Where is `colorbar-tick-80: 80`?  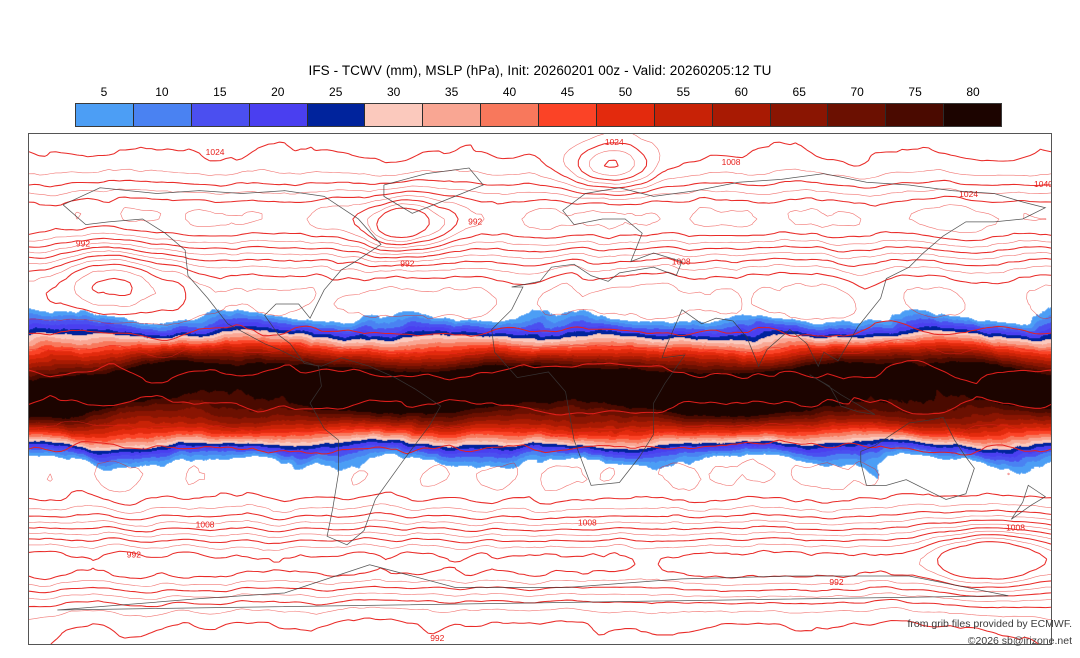 colorbar-tick-80: 80 is located at coordinates (973, 92).